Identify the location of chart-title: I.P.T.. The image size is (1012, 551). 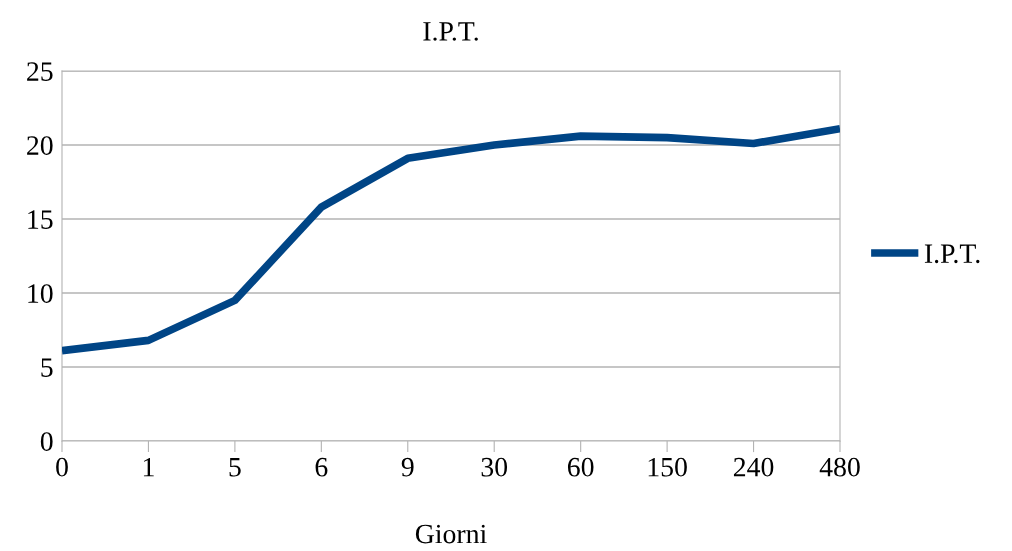
(450, 31).